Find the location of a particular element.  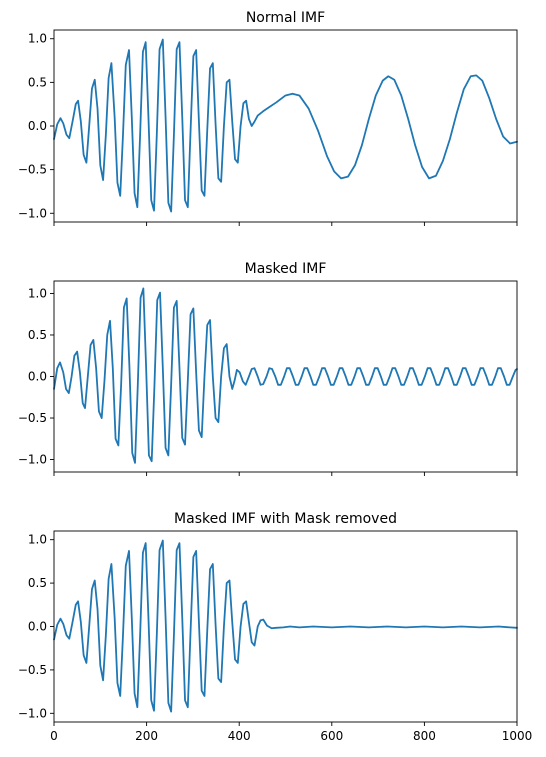

x-tick-label: 600 is located at coordinates (331, 736).